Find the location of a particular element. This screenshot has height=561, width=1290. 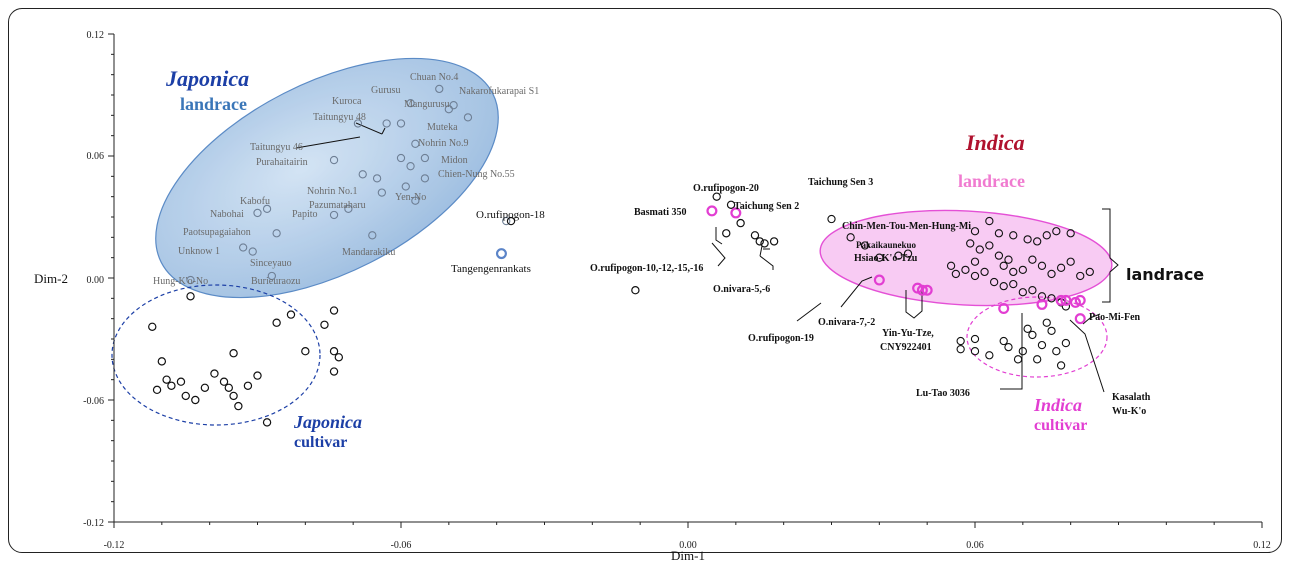

indica-cultivar-ellipse is located at coordinates (1037, 337).